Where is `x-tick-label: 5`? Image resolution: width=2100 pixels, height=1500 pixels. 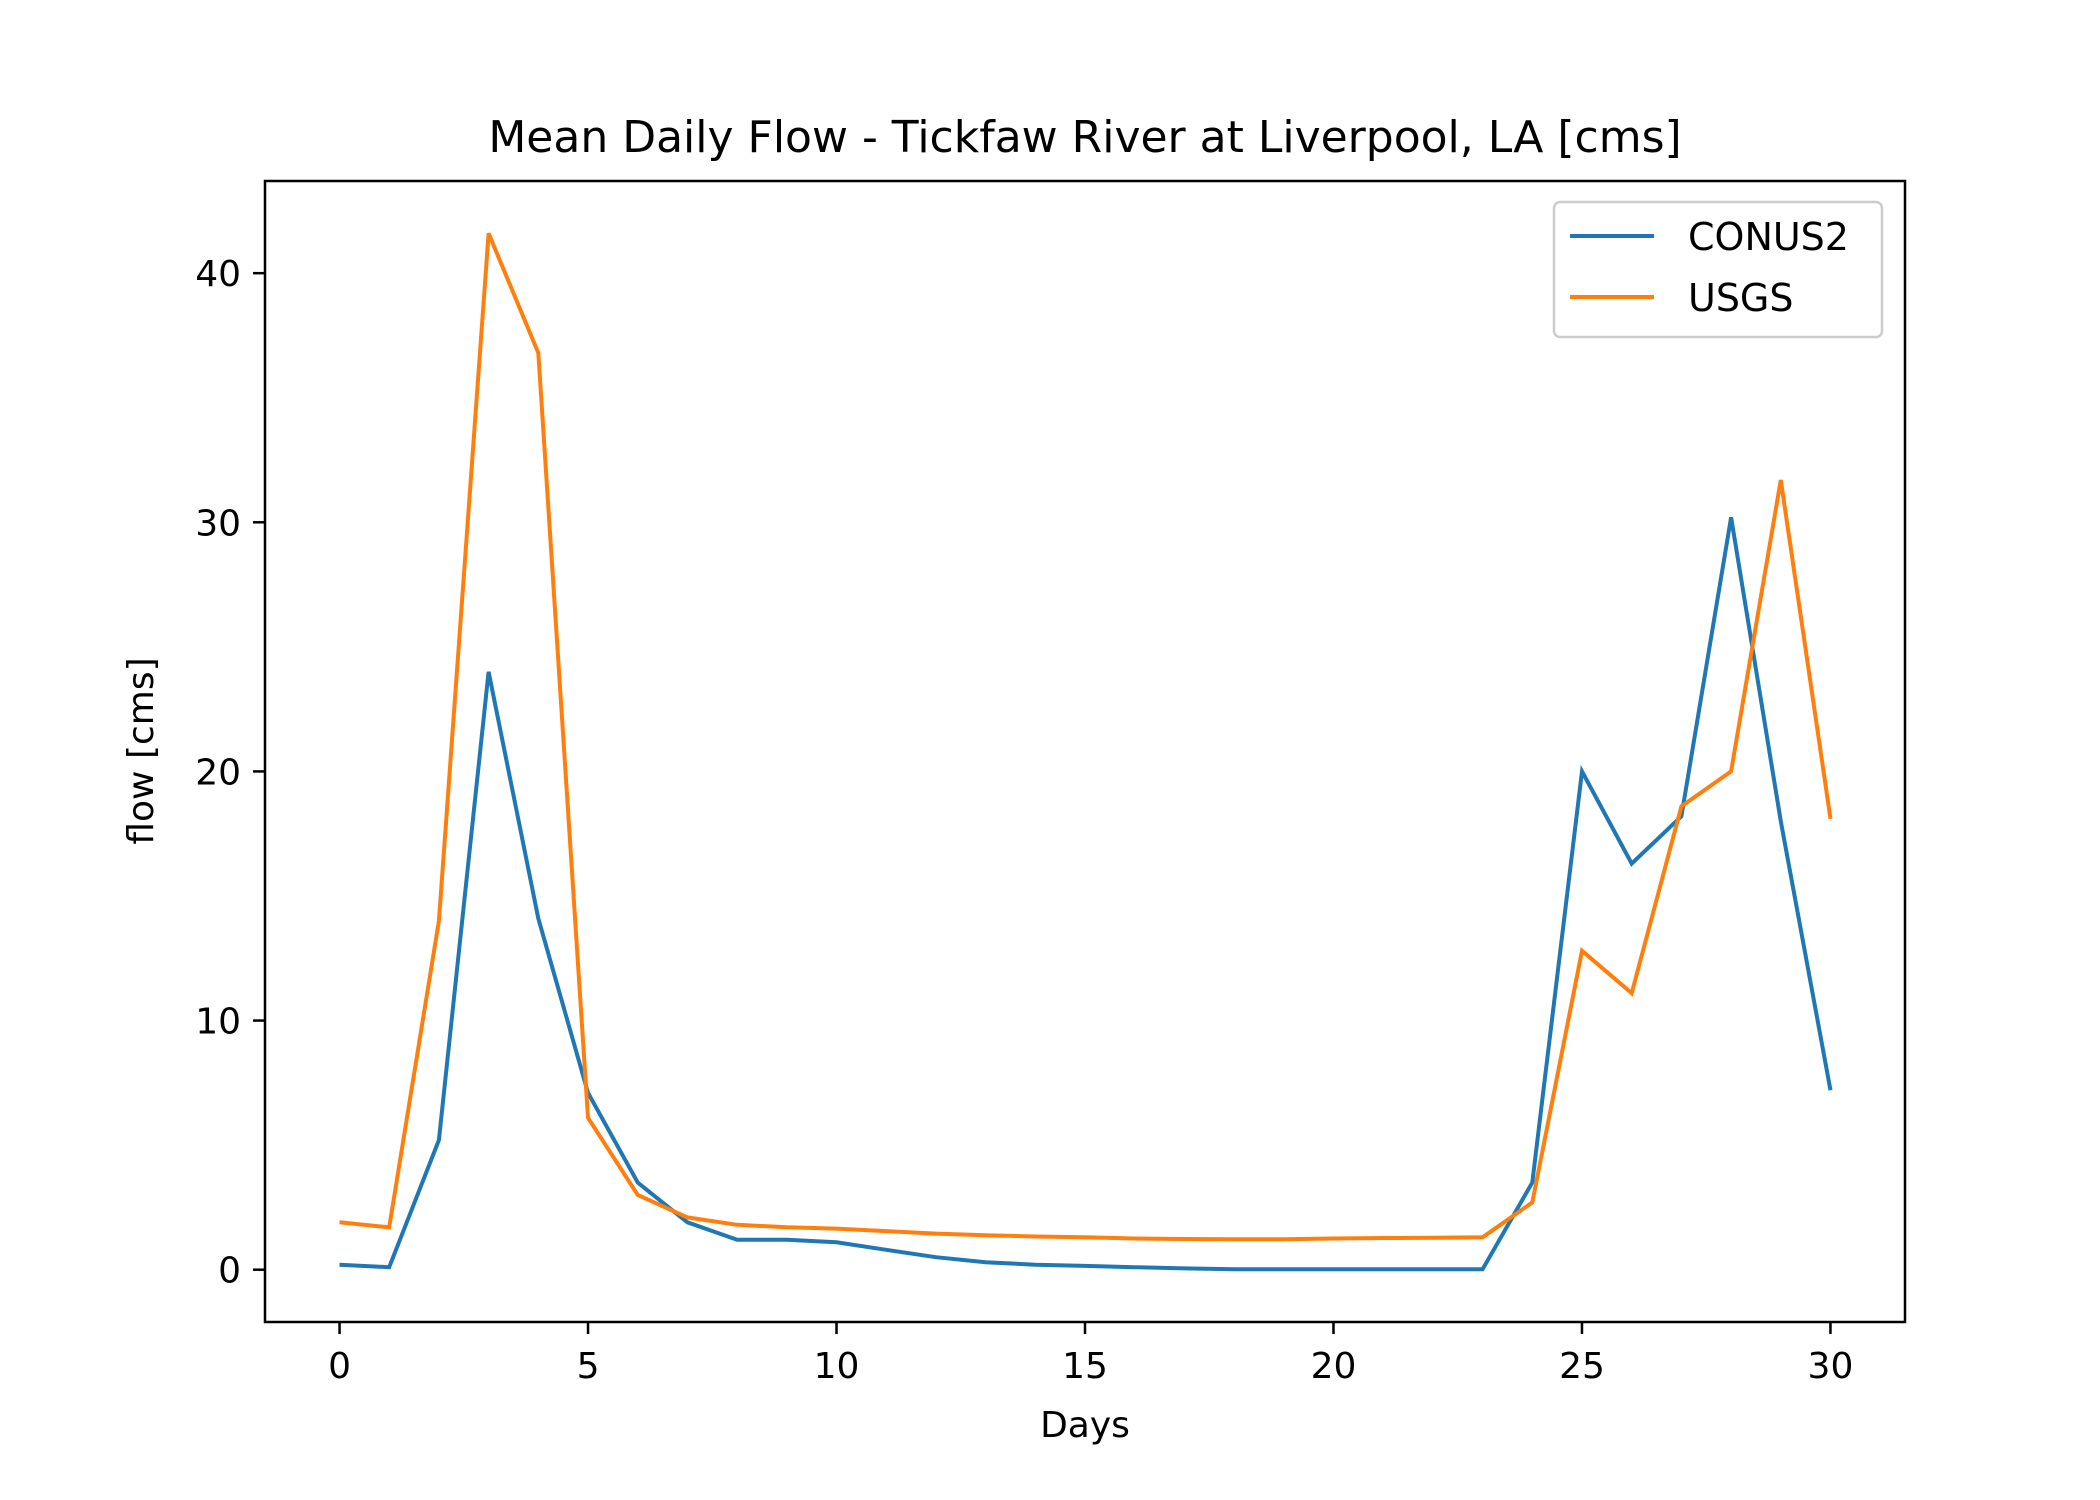 x-tick-label: 5 is located at coordinates (588, 1366).